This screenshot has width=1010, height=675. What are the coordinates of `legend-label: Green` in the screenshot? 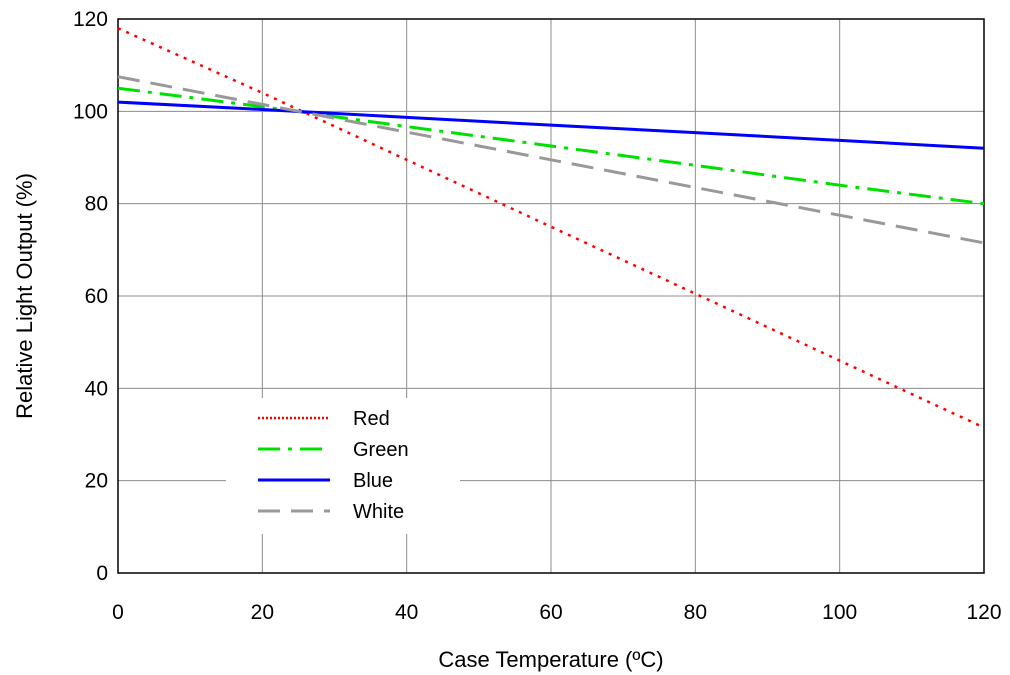 It's located at (381, 450).